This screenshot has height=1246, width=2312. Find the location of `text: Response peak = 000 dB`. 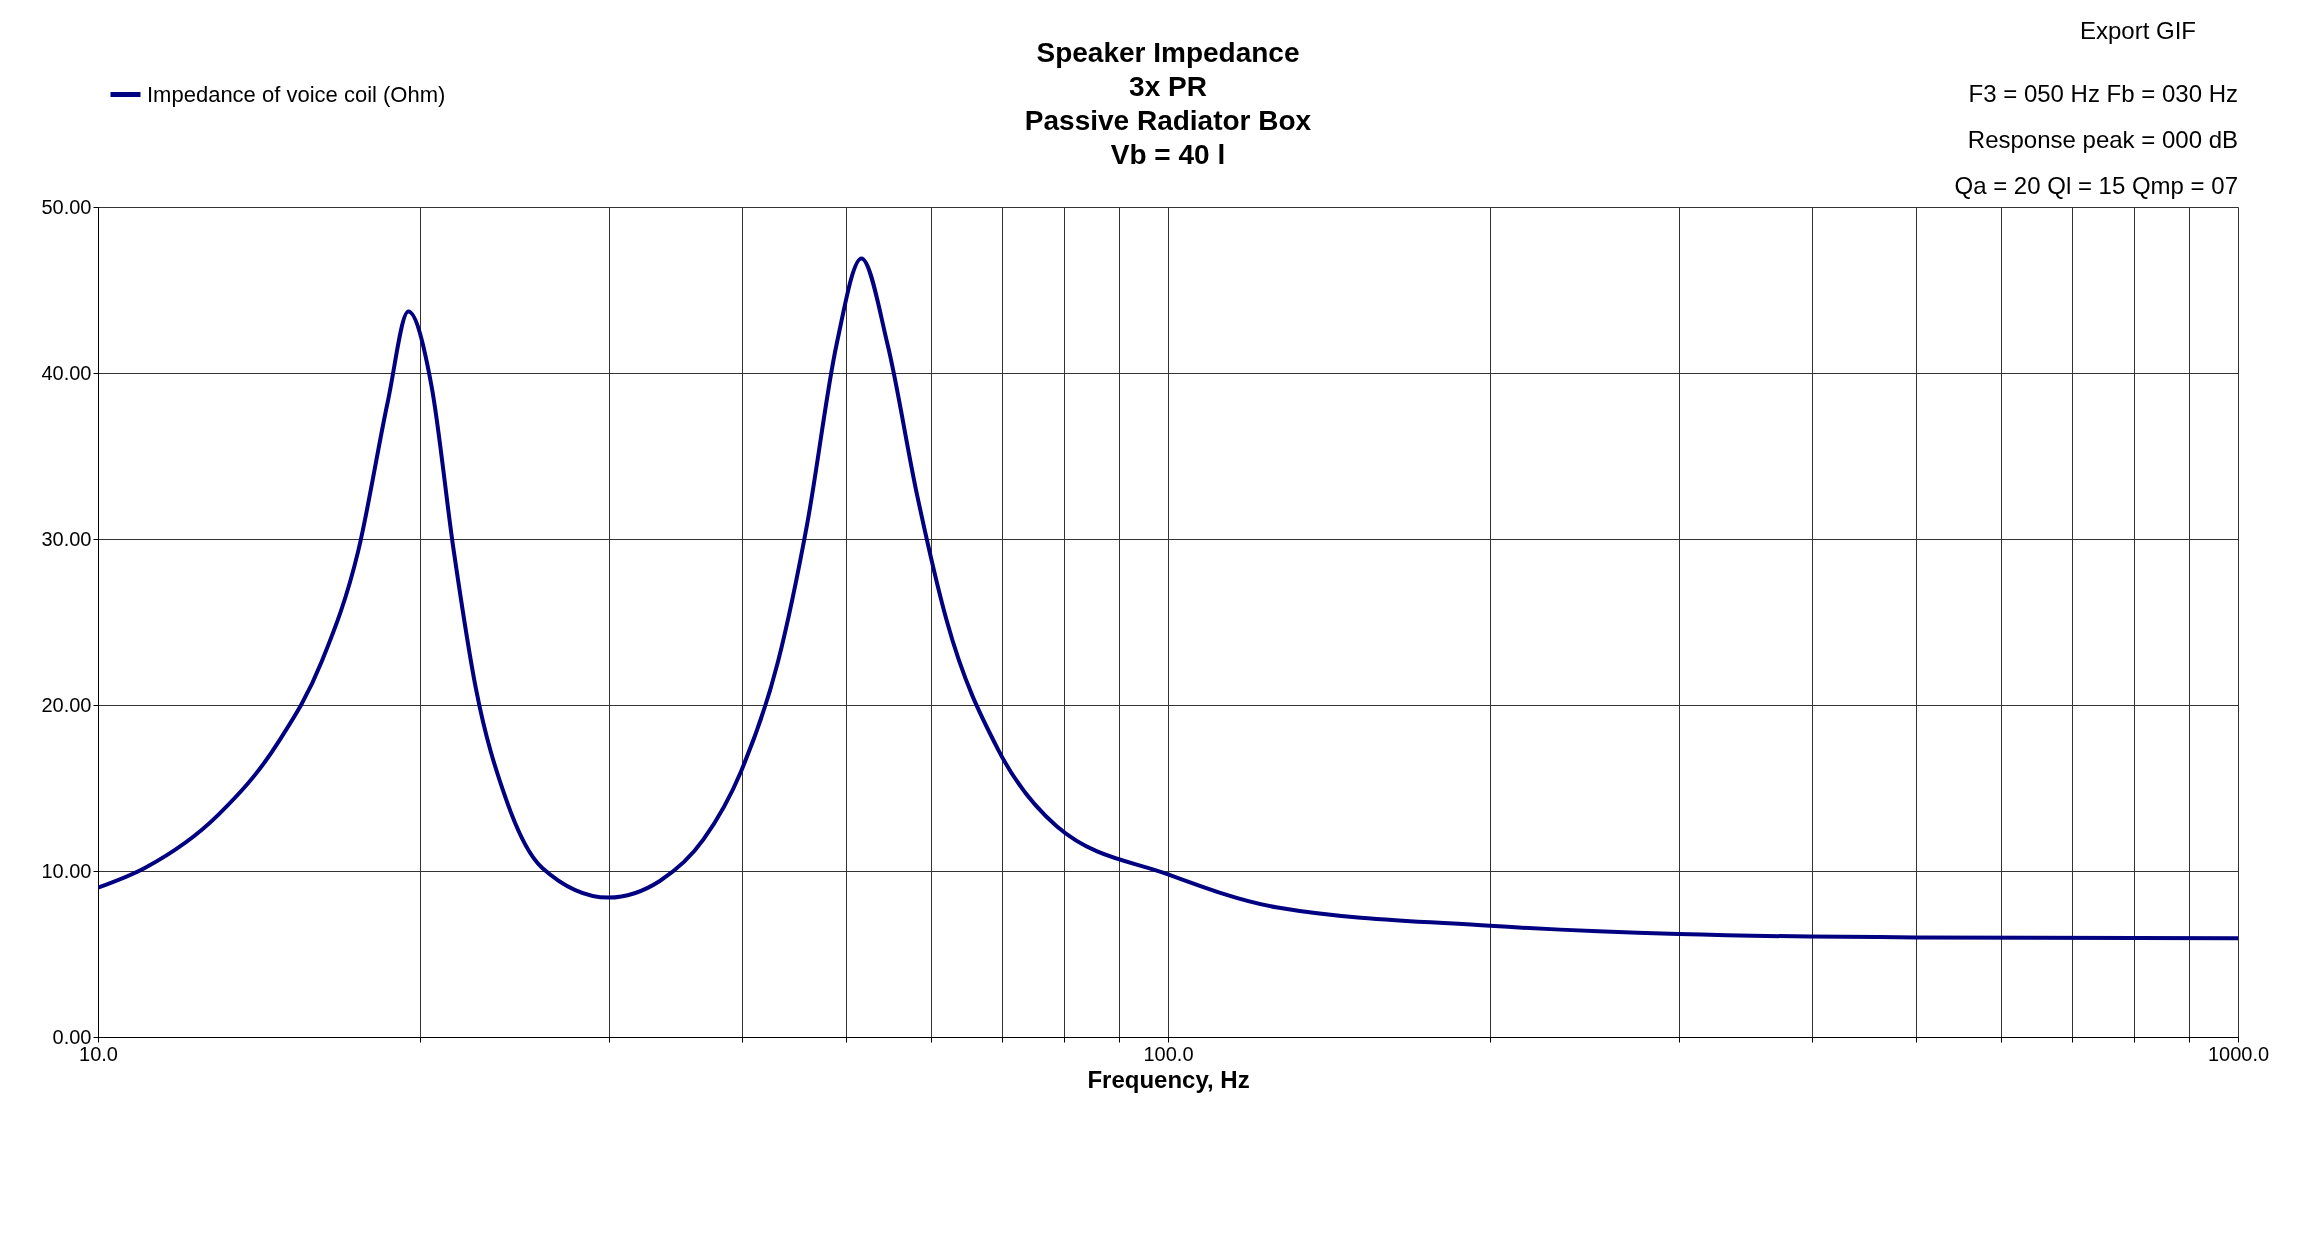

text: Response peak = 000 dB is located at coordinates (2102, 139).